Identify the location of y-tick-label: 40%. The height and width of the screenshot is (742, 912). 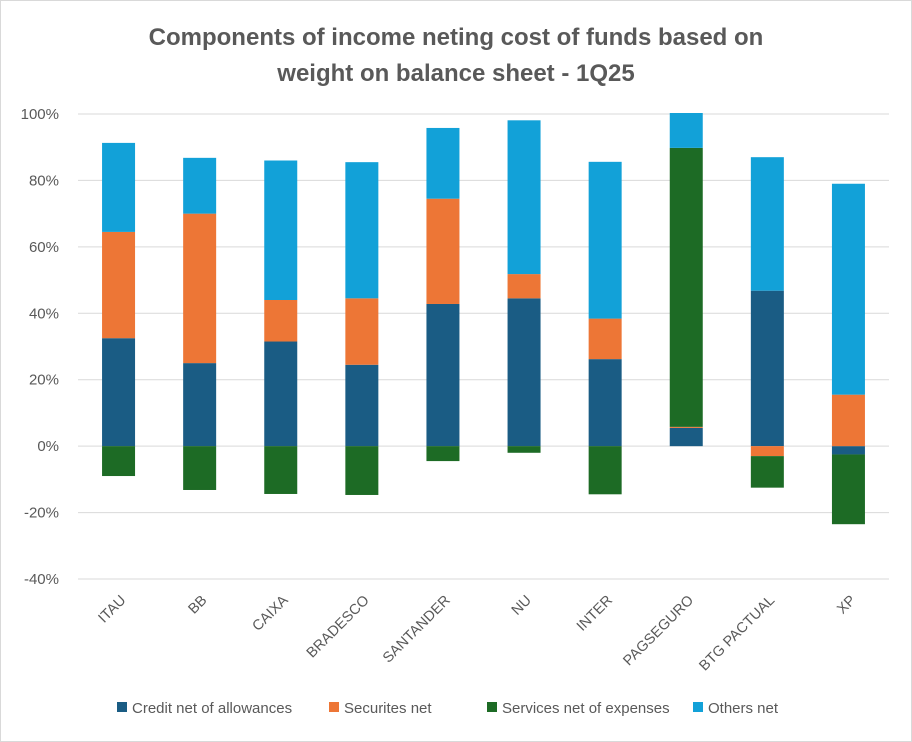
(44, 313).